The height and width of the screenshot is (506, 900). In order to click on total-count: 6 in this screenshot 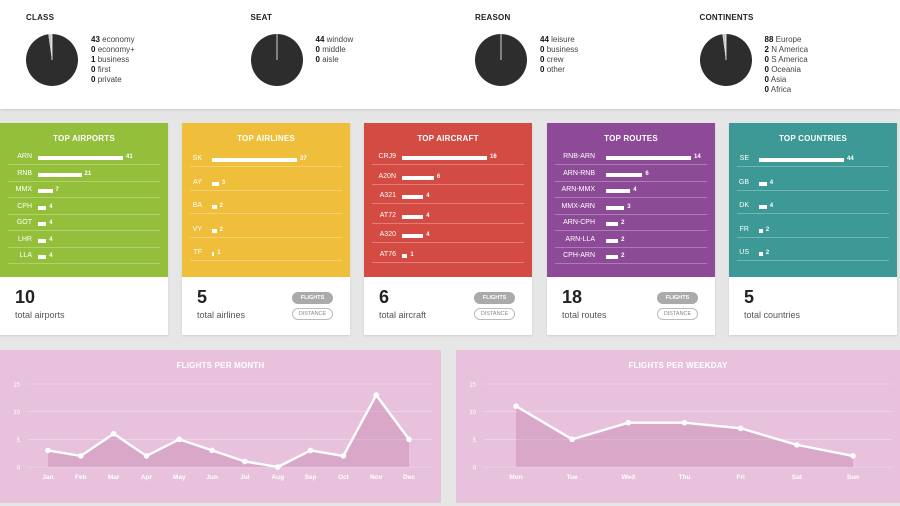, I will do `click(384, 297)`.